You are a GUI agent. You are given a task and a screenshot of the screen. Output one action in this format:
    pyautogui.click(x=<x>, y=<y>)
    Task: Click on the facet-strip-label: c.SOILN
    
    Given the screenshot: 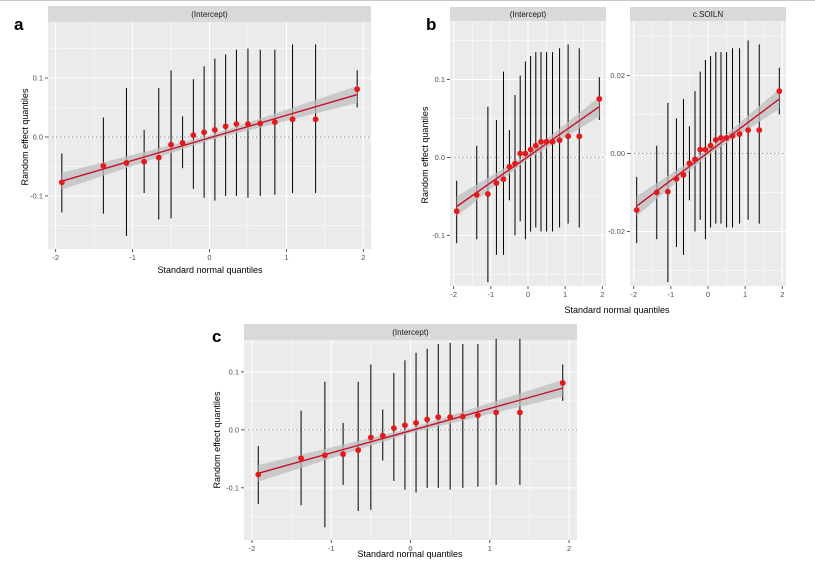 What is the action you would take?
    pyautogui.click(x=708, y=14)
    